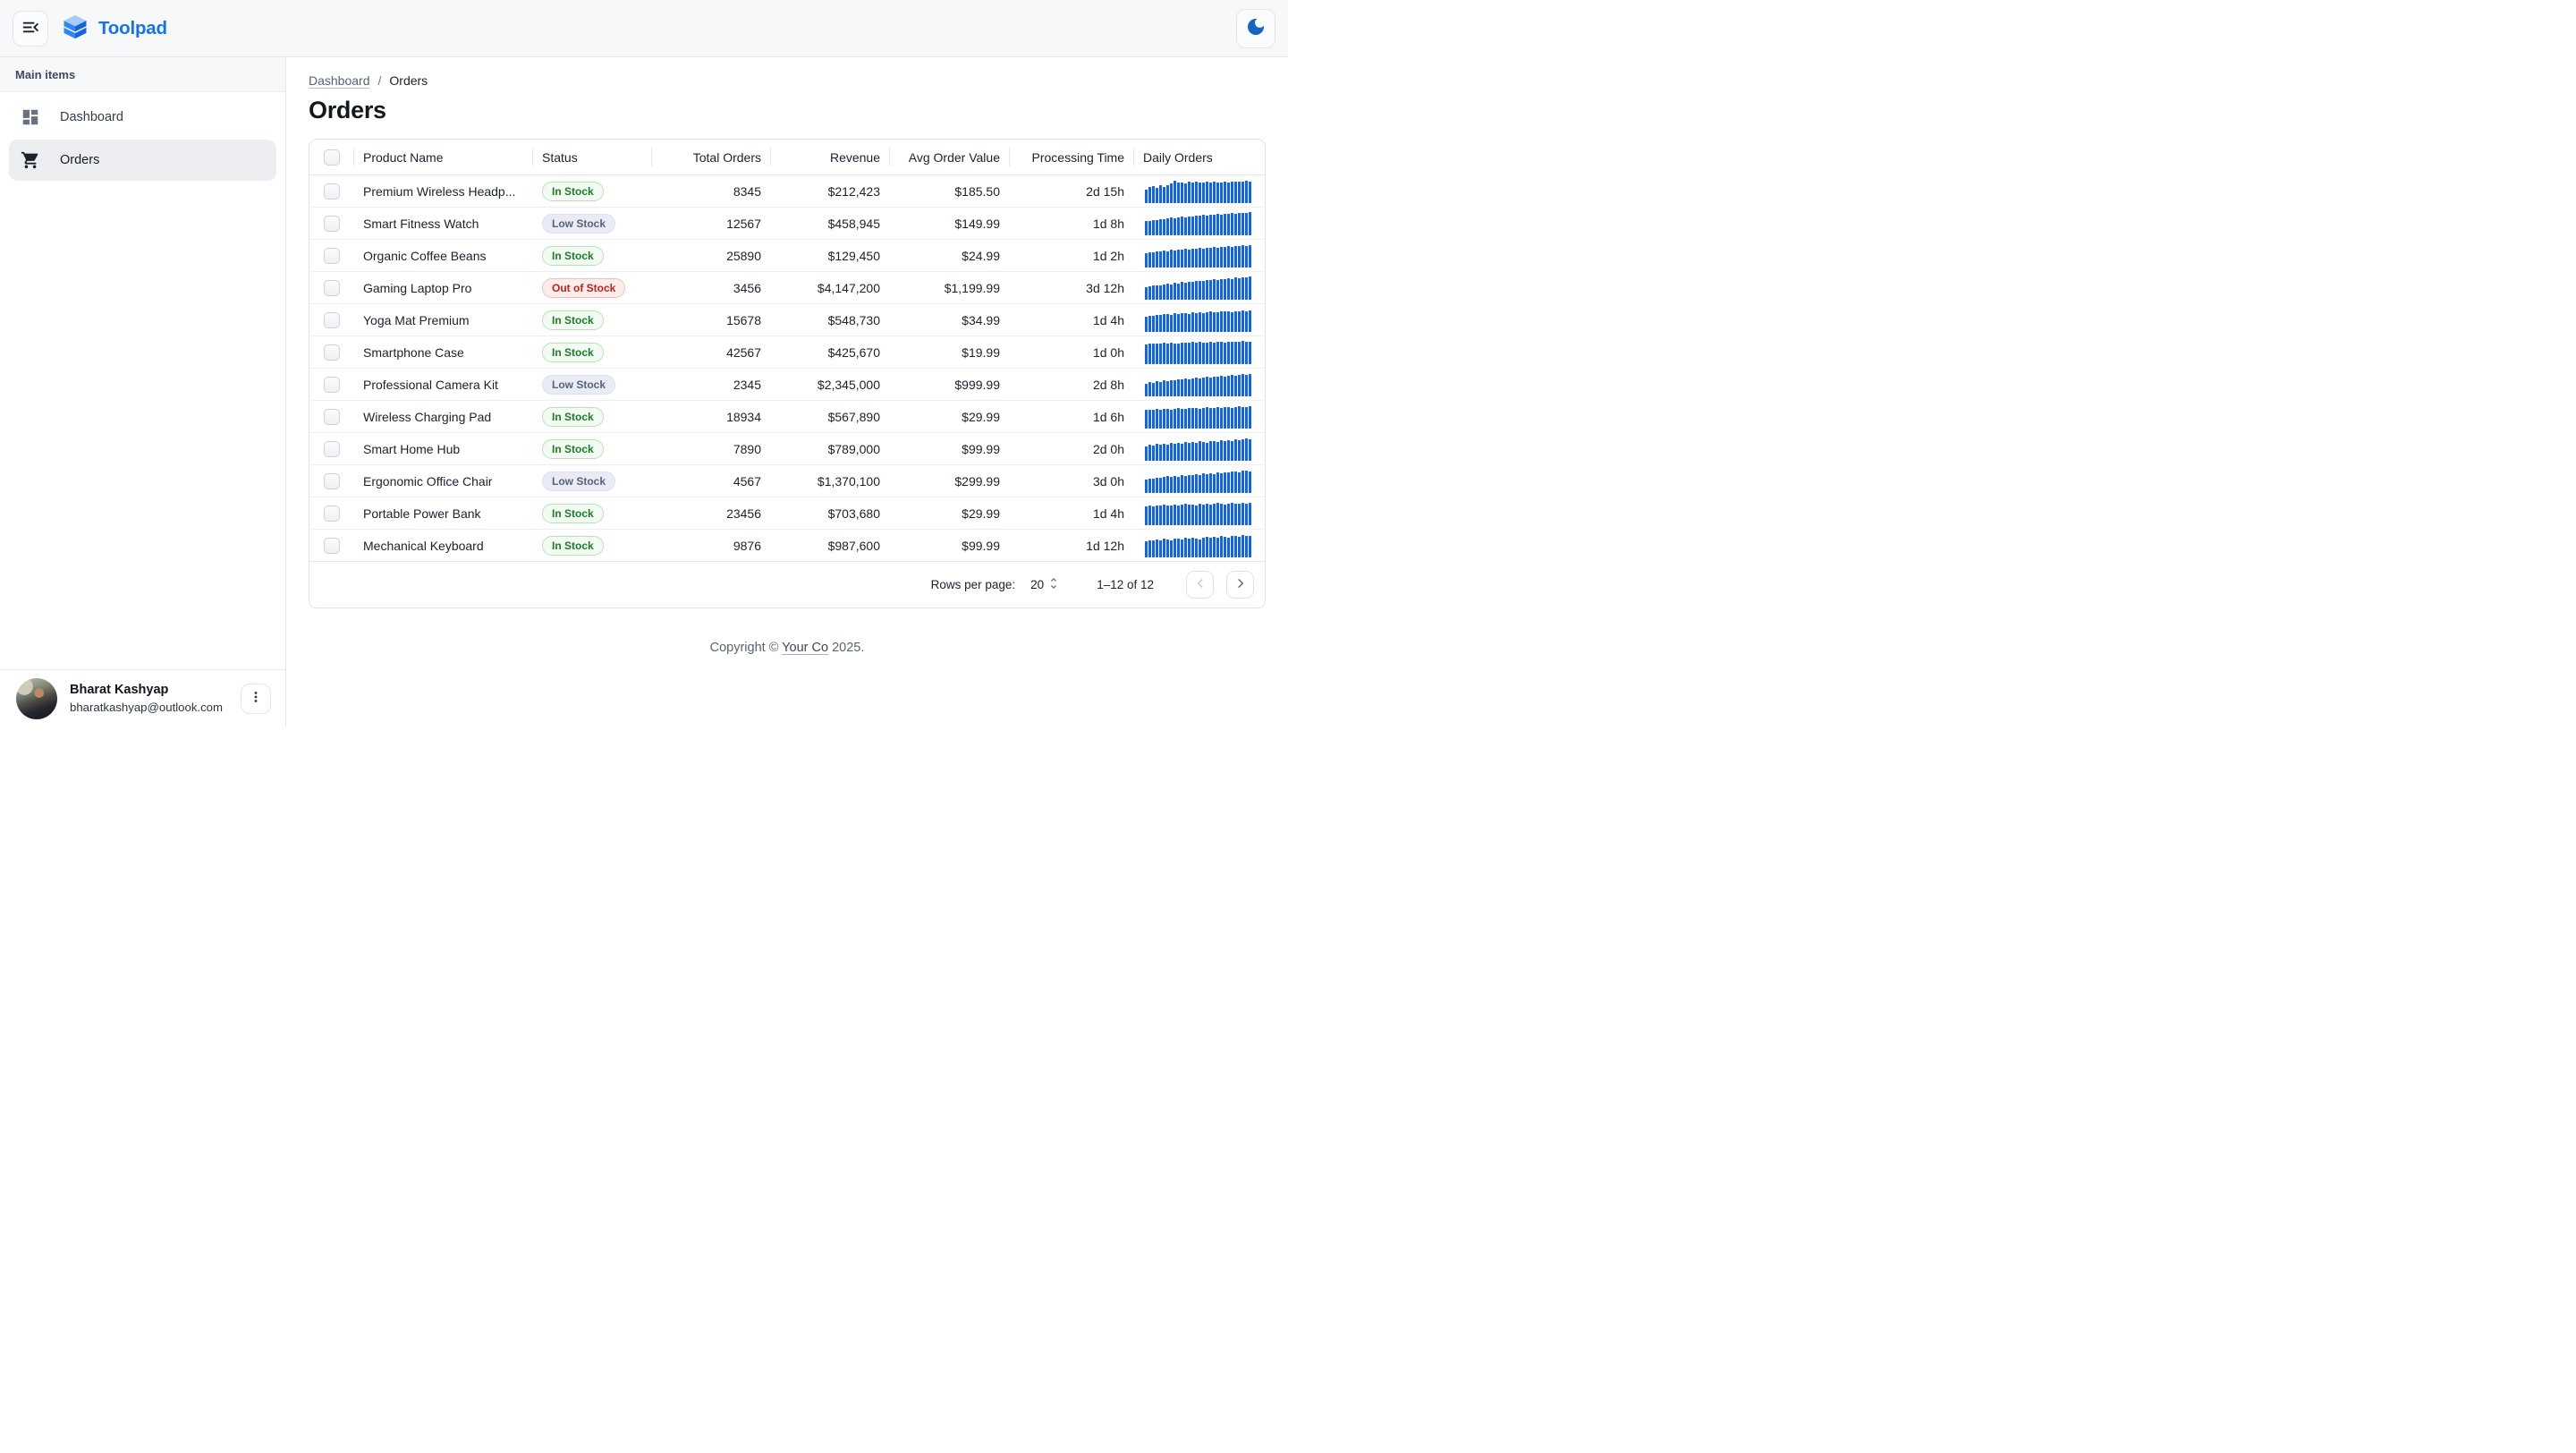 The height and width of the screenshot is (1453, 2576). What do you see at coordinates (1037, 584) in the screenshot?
I see `rows-per-page-value: 20` at bounding box center [1037, 584].